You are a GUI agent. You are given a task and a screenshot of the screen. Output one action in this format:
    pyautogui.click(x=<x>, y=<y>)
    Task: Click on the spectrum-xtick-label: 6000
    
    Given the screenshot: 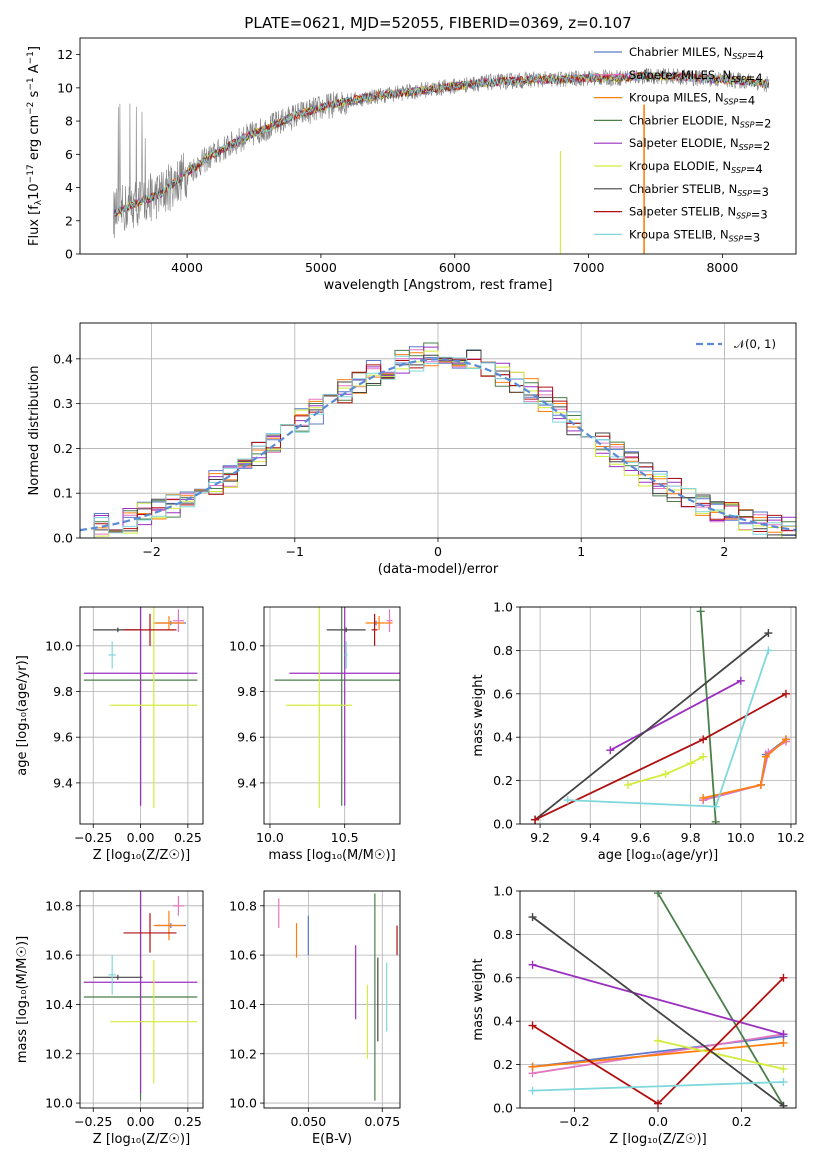 What is the action you would take?
    pyautogui.click(x=455, y=267)
    